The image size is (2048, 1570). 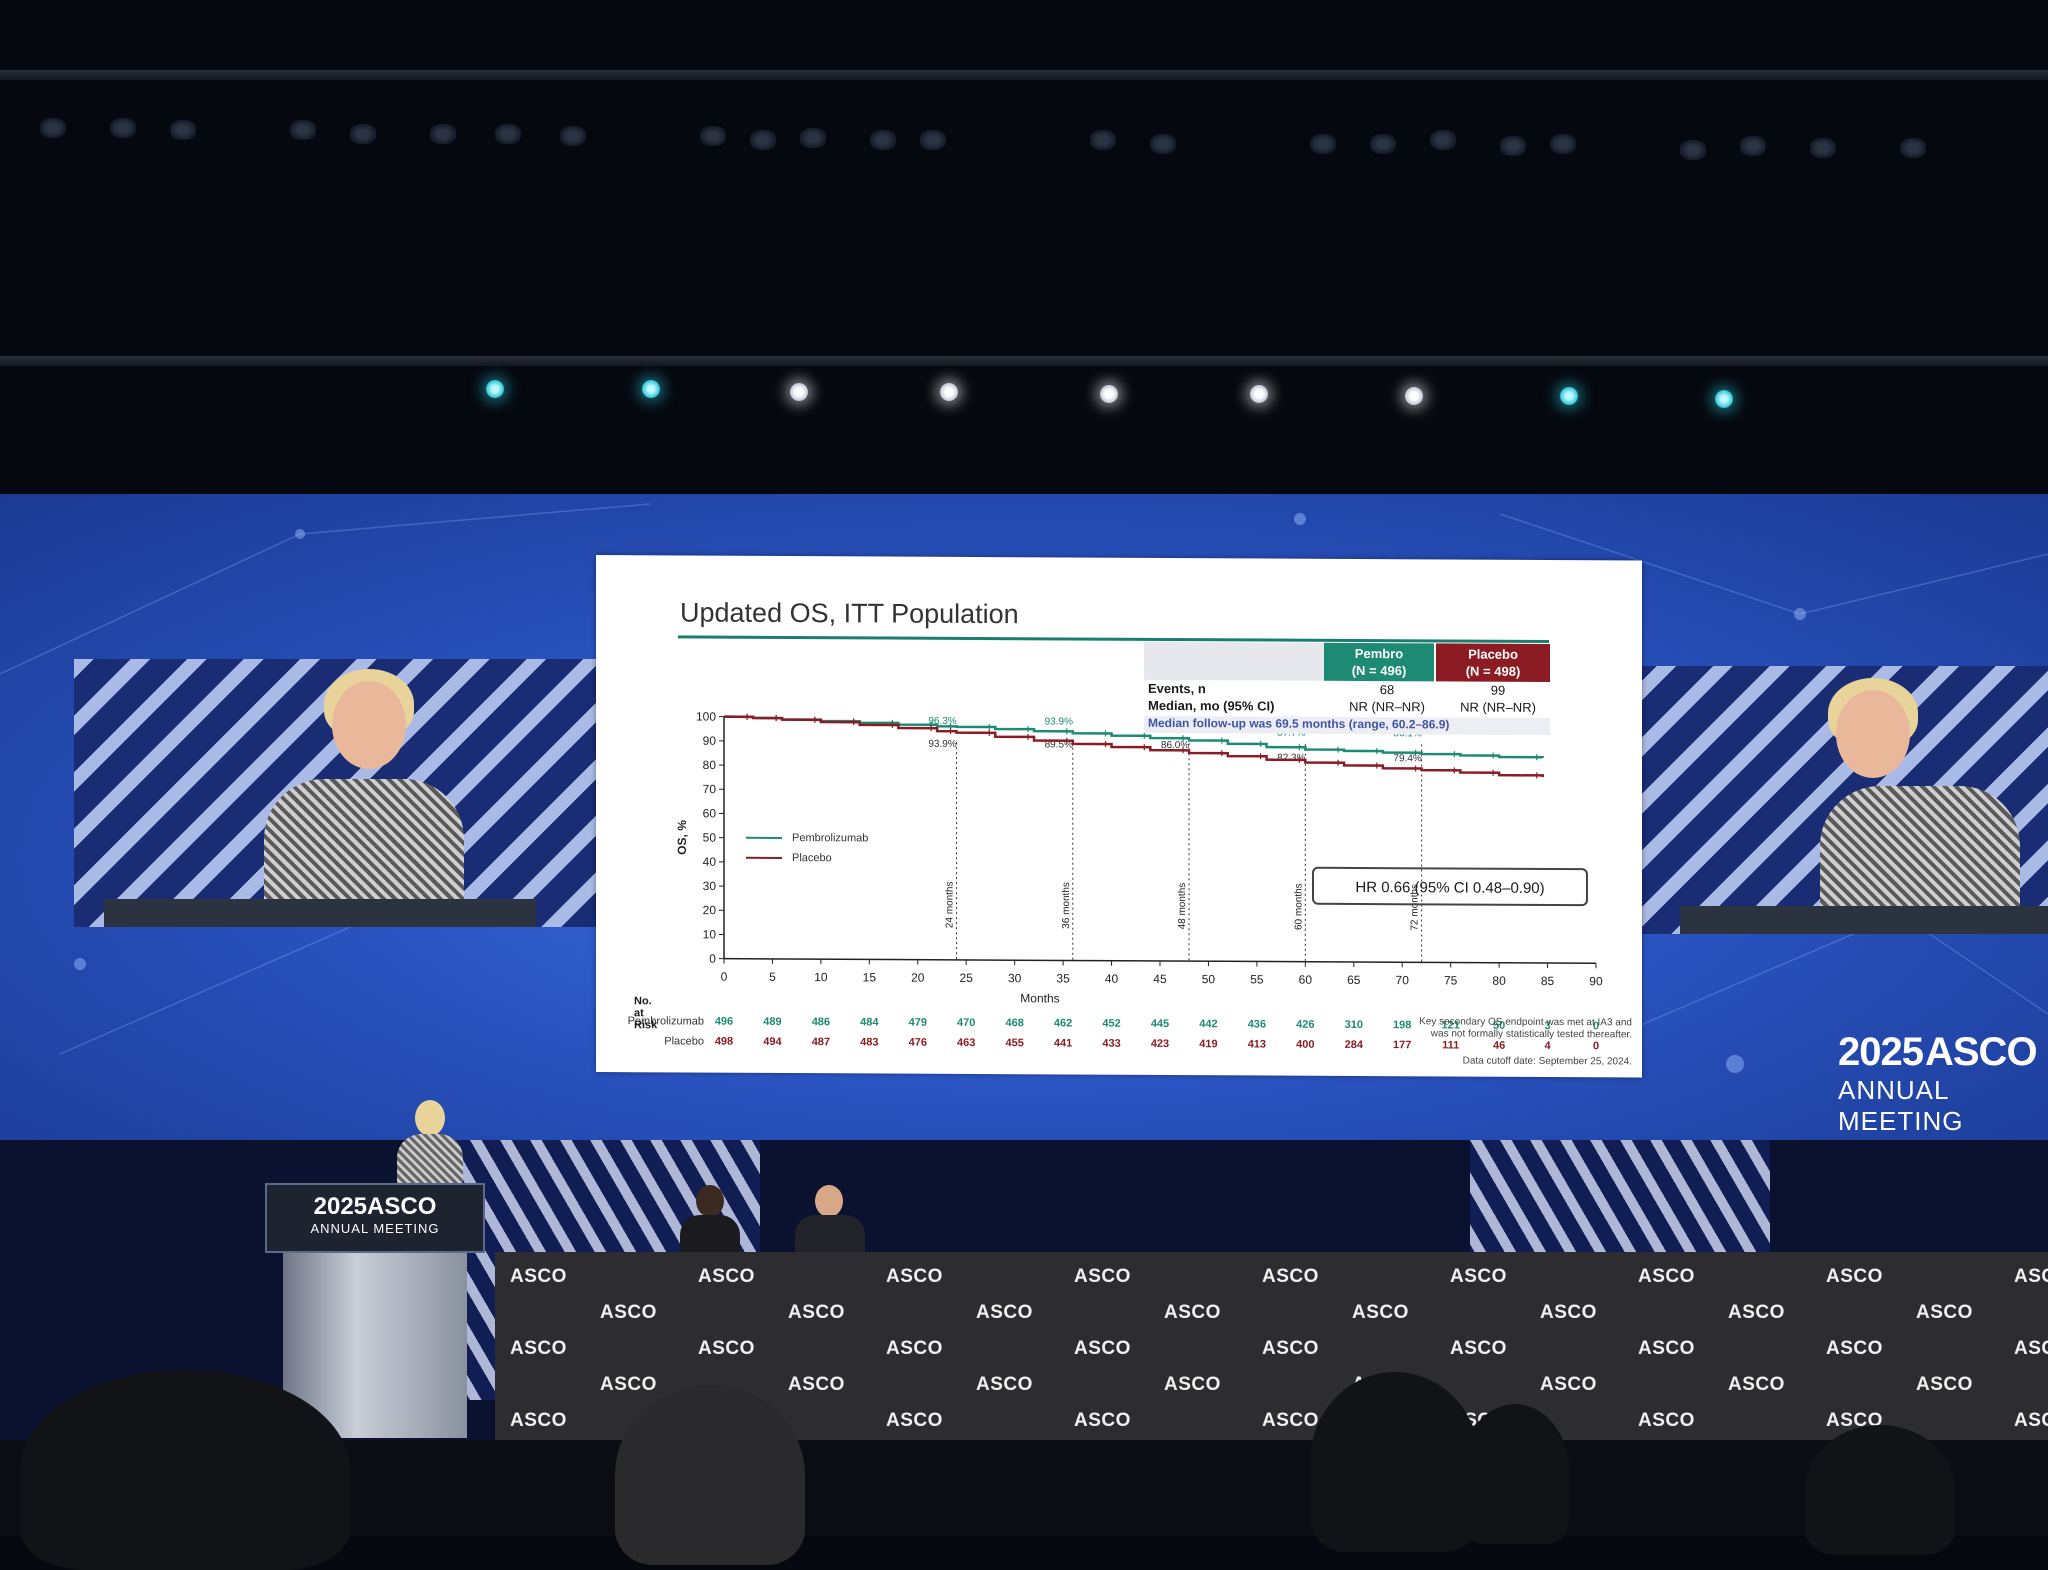 What do you see at coordinates (807, 838) in the screenshot?
I see `legend-item-pembrolizumab: Pembrolizumab` at bounding box center [807, 838].